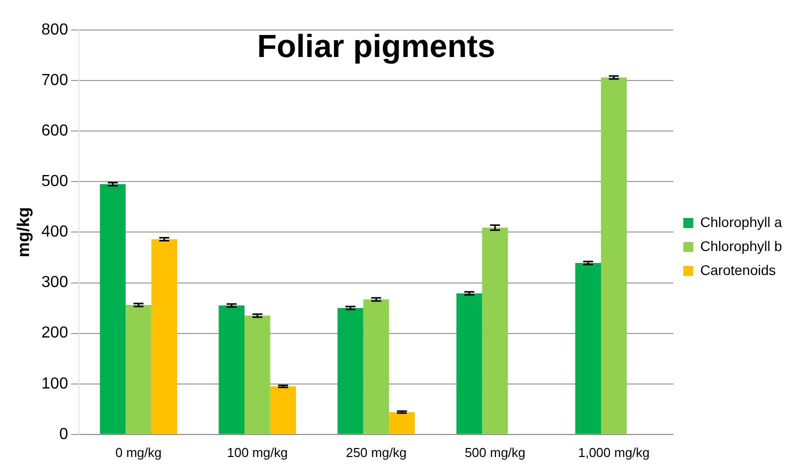 This screenshot has height=474, width=802. I want to click on y-tick-label: 100, so click(54, 383).